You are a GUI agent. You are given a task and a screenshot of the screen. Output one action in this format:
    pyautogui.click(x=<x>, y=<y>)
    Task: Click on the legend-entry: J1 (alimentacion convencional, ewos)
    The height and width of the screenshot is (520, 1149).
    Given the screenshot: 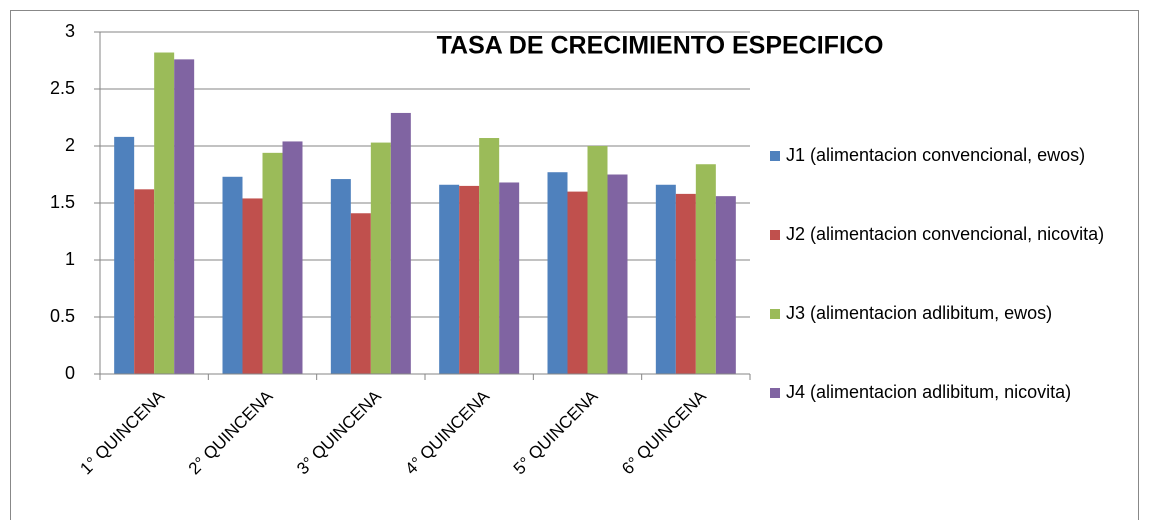 What is the action you would take?
    pyautogui.click(x=939, y=155)
    